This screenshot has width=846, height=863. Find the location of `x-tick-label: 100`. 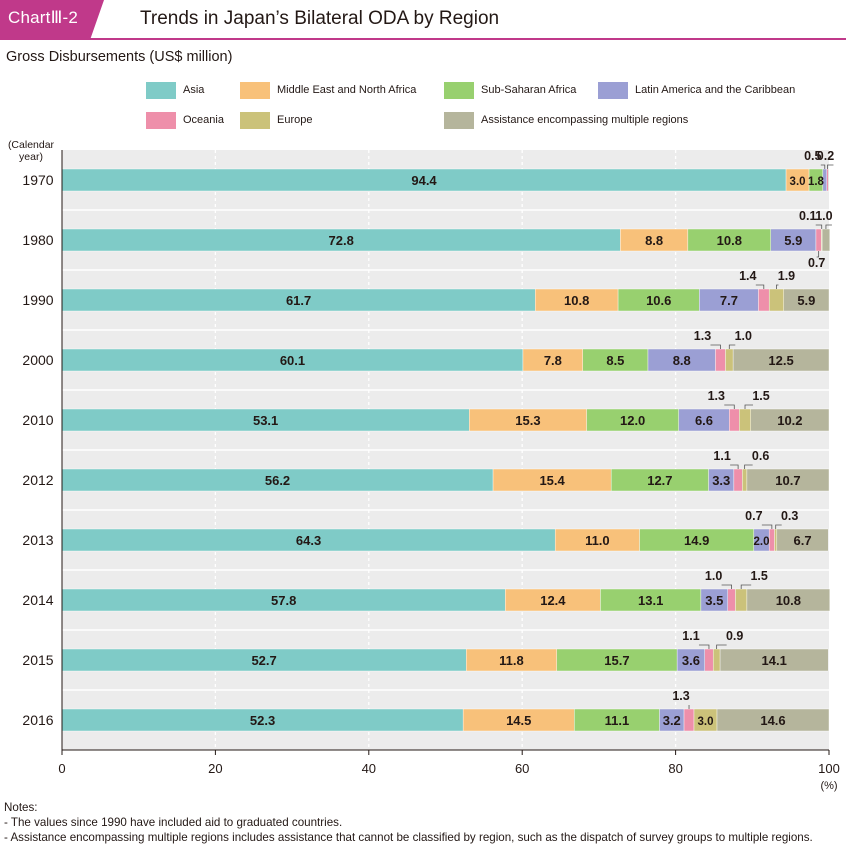

x-tick-label: 100 is located at coordinates (829, 768).